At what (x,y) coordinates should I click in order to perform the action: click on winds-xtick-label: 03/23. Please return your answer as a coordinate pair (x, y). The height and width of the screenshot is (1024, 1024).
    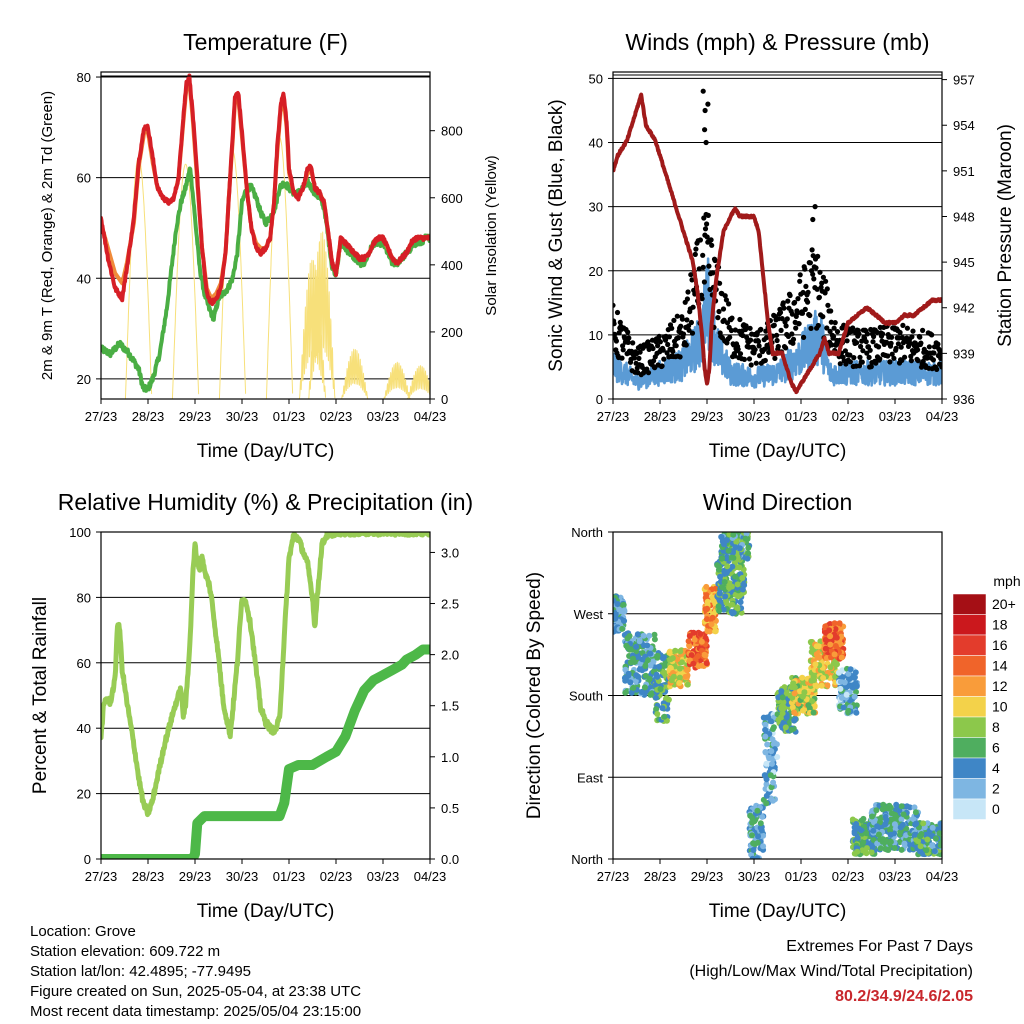
    Looking at the image, I should click on (895, 416).